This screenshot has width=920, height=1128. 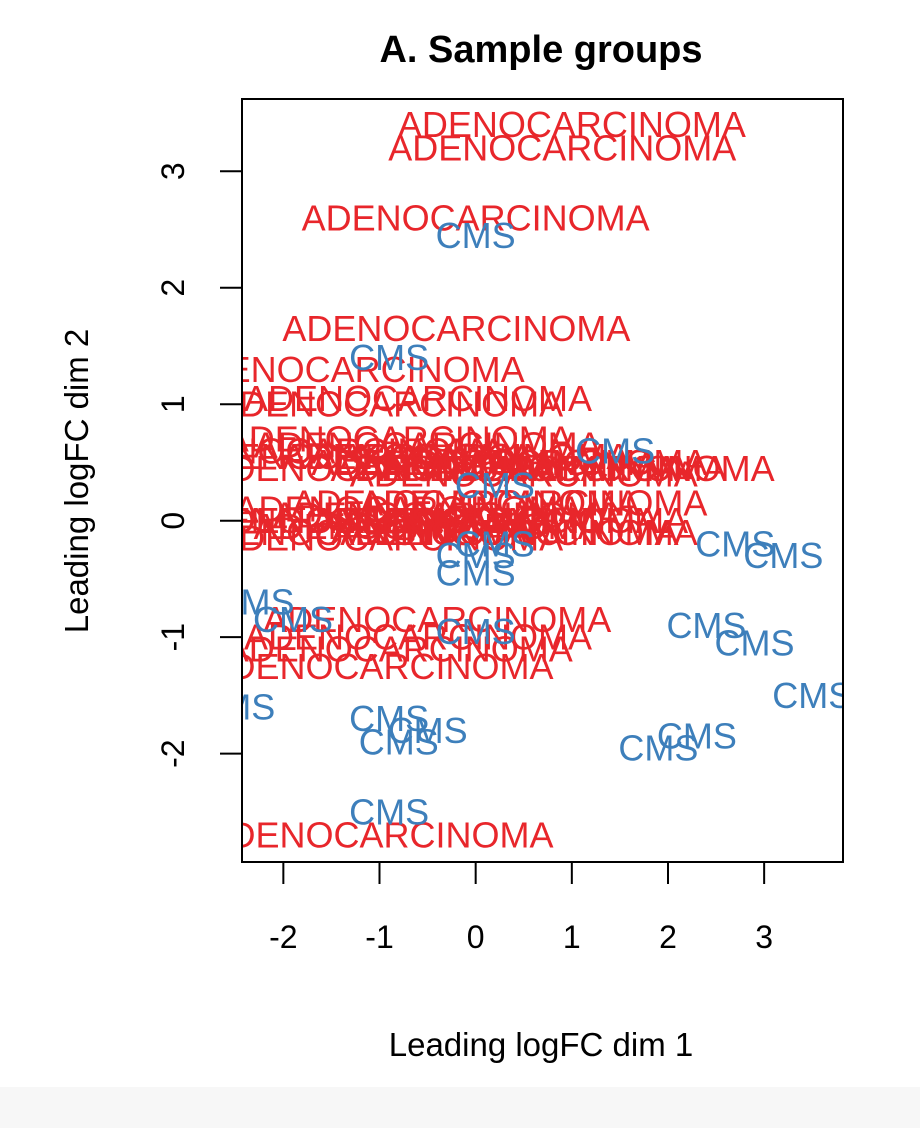 What do you see at coordinates (173, 637) in the screenshot?
I see `y-tick-label: -1` at bounding box center [173, 637].